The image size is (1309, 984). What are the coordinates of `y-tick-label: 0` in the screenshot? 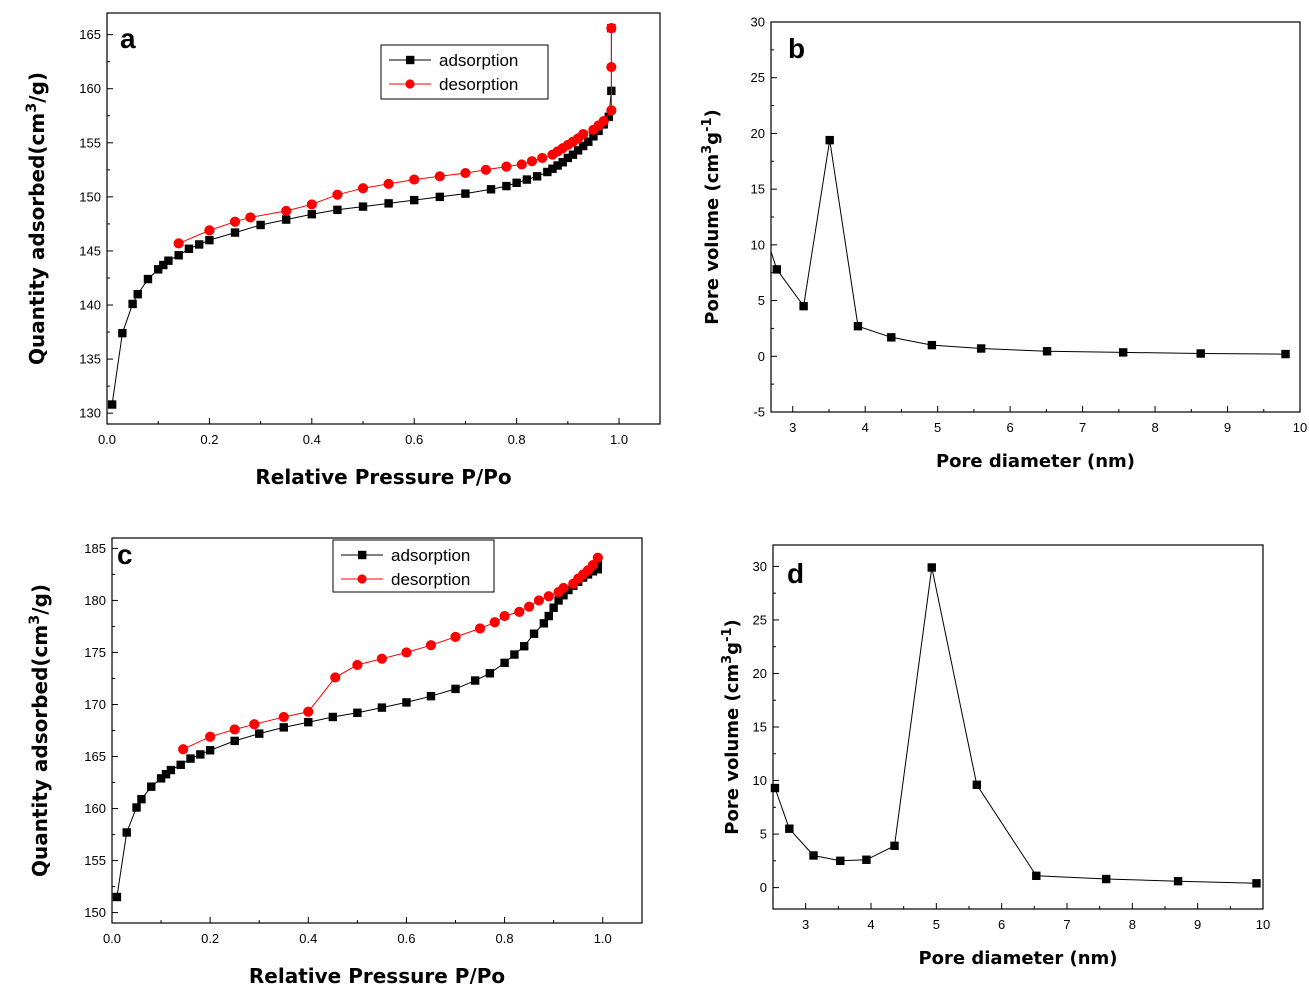 It's located at (761, 356).